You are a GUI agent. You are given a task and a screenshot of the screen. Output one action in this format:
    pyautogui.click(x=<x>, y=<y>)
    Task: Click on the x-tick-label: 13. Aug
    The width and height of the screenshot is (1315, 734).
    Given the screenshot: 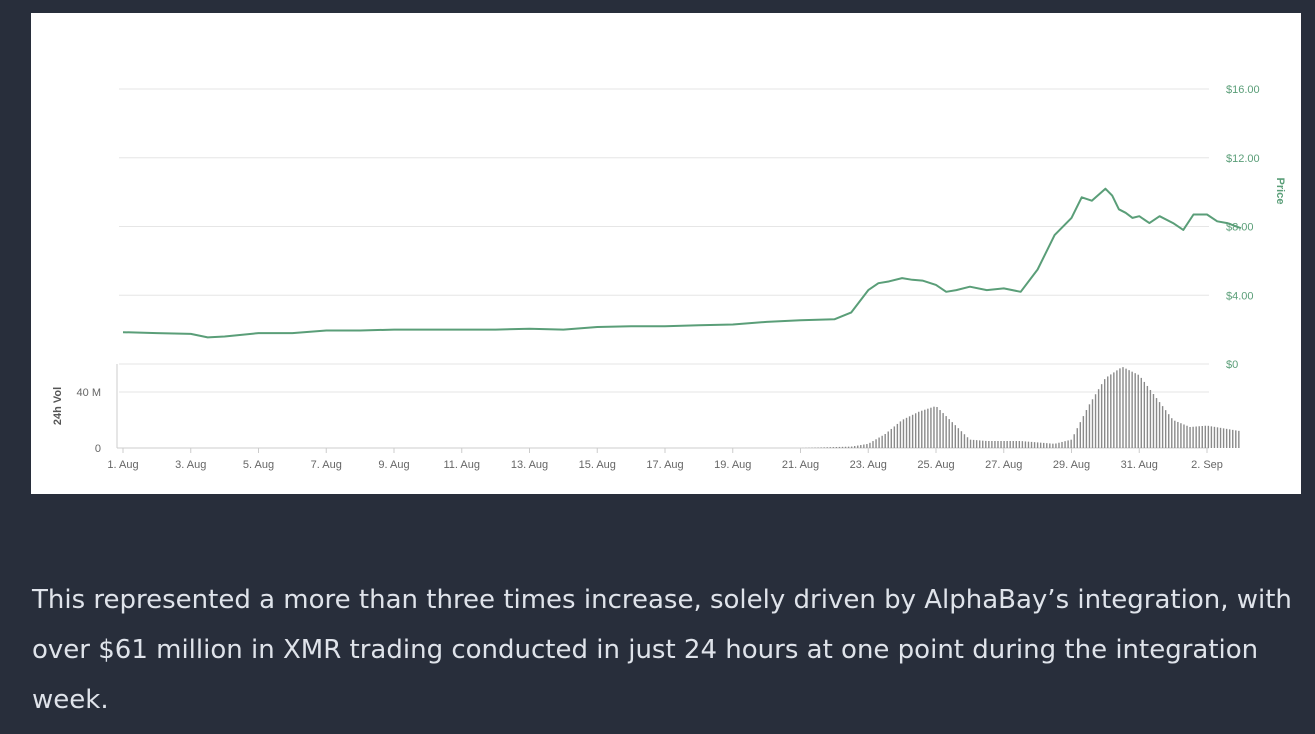 What is the action you would take?
    pyautogui.click(x=529, y=465)
    